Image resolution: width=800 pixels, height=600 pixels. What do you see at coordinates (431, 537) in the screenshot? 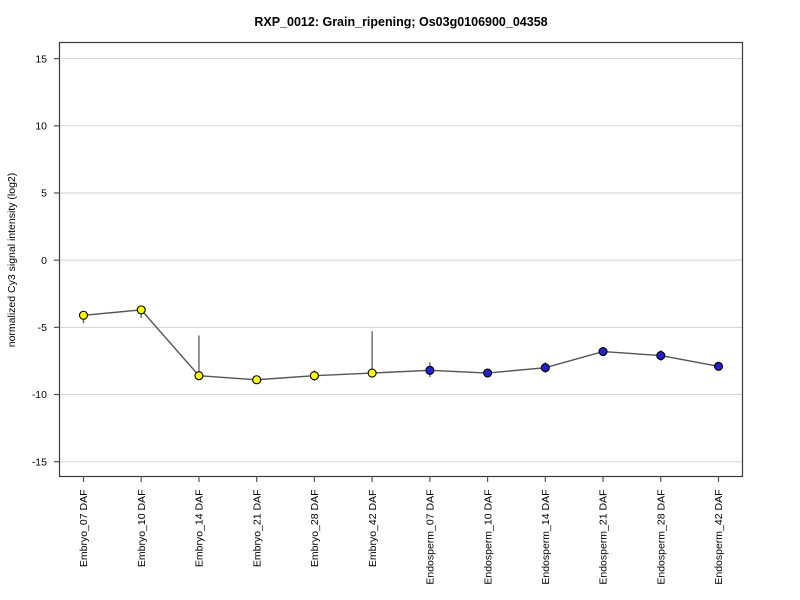
I see `x-tick-label: Endosperm_07 DAF` at bounding box center [431, 537].